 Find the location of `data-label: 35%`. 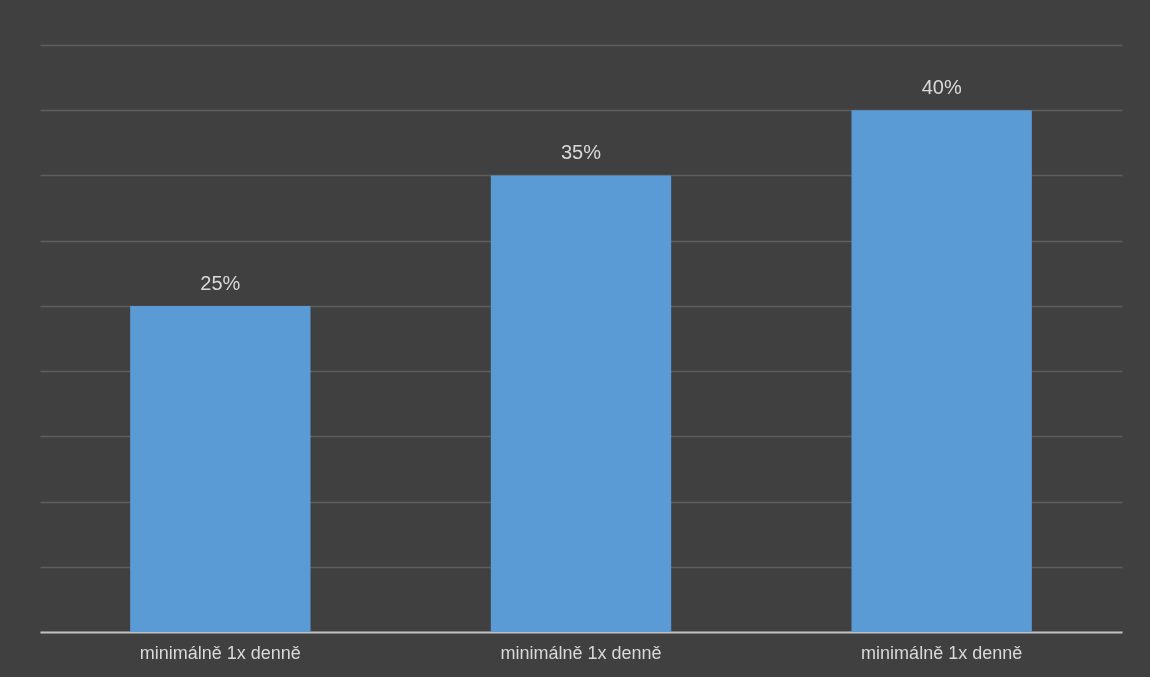

data-label: 35% is located at coordinates (581, 152).